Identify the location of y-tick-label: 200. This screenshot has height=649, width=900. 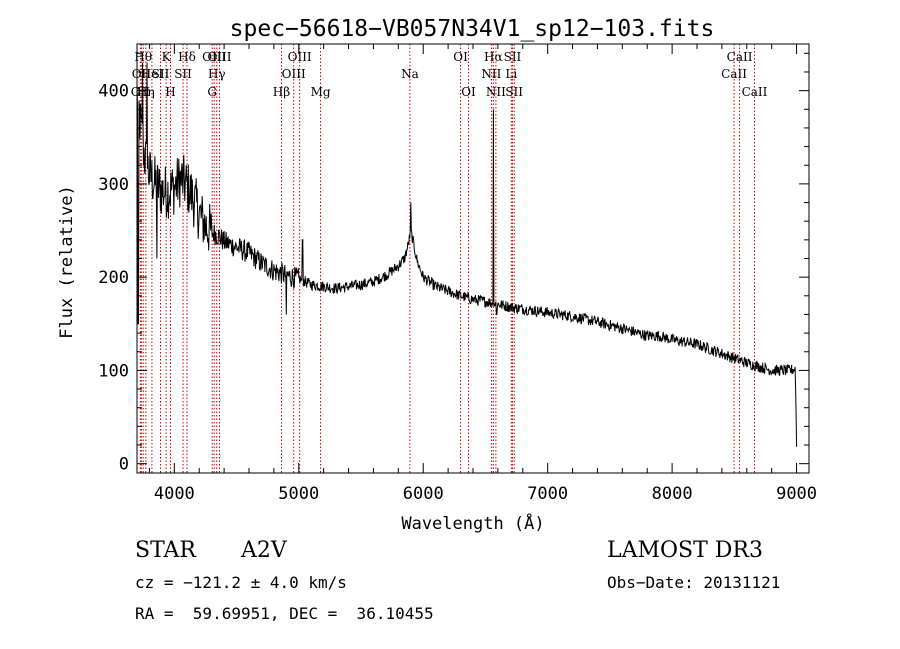
(113, 278).